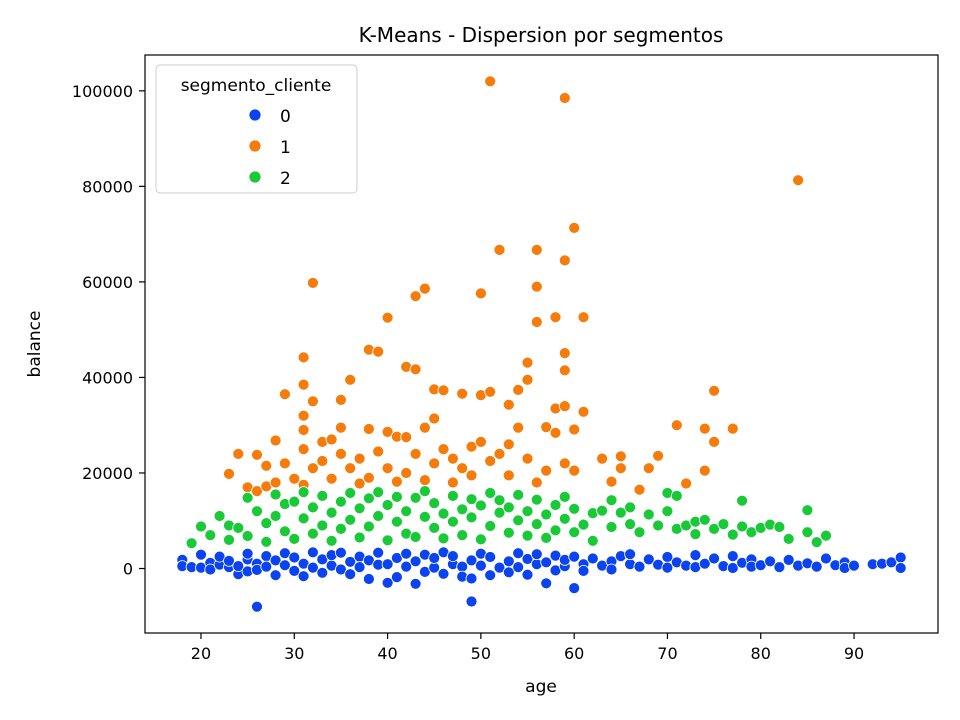 The height and width of the screenshot is (720, 960). I want to click on legend-box, so click(256, 129).